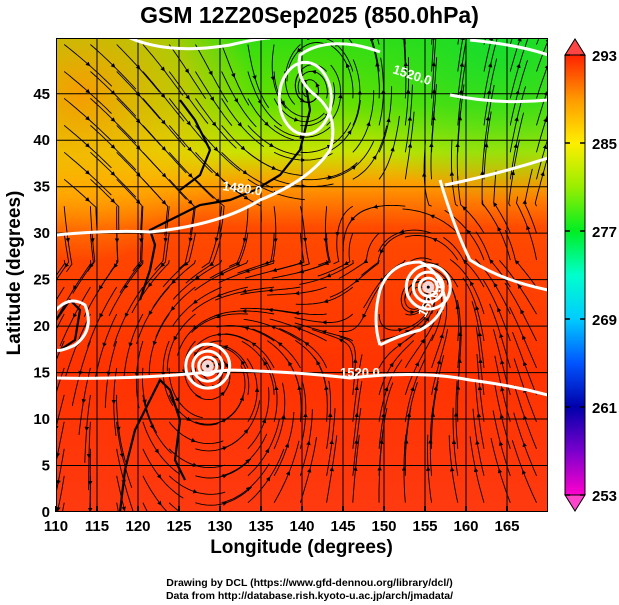 The width and height of the screenshot is (619, 605). Describe the element at coordinates (465, 526) in the screenshot. I see `x-tick-label: 160` at that location.